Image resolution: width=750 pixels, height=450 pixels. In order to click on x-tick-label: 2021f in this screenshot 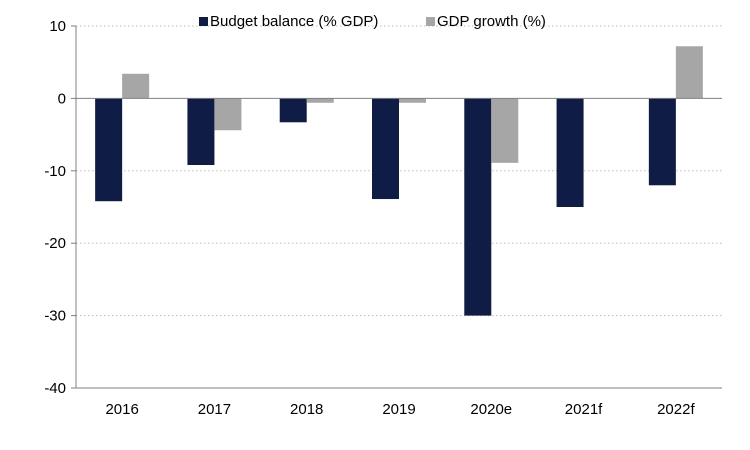, I will do `click(584, 409)`.